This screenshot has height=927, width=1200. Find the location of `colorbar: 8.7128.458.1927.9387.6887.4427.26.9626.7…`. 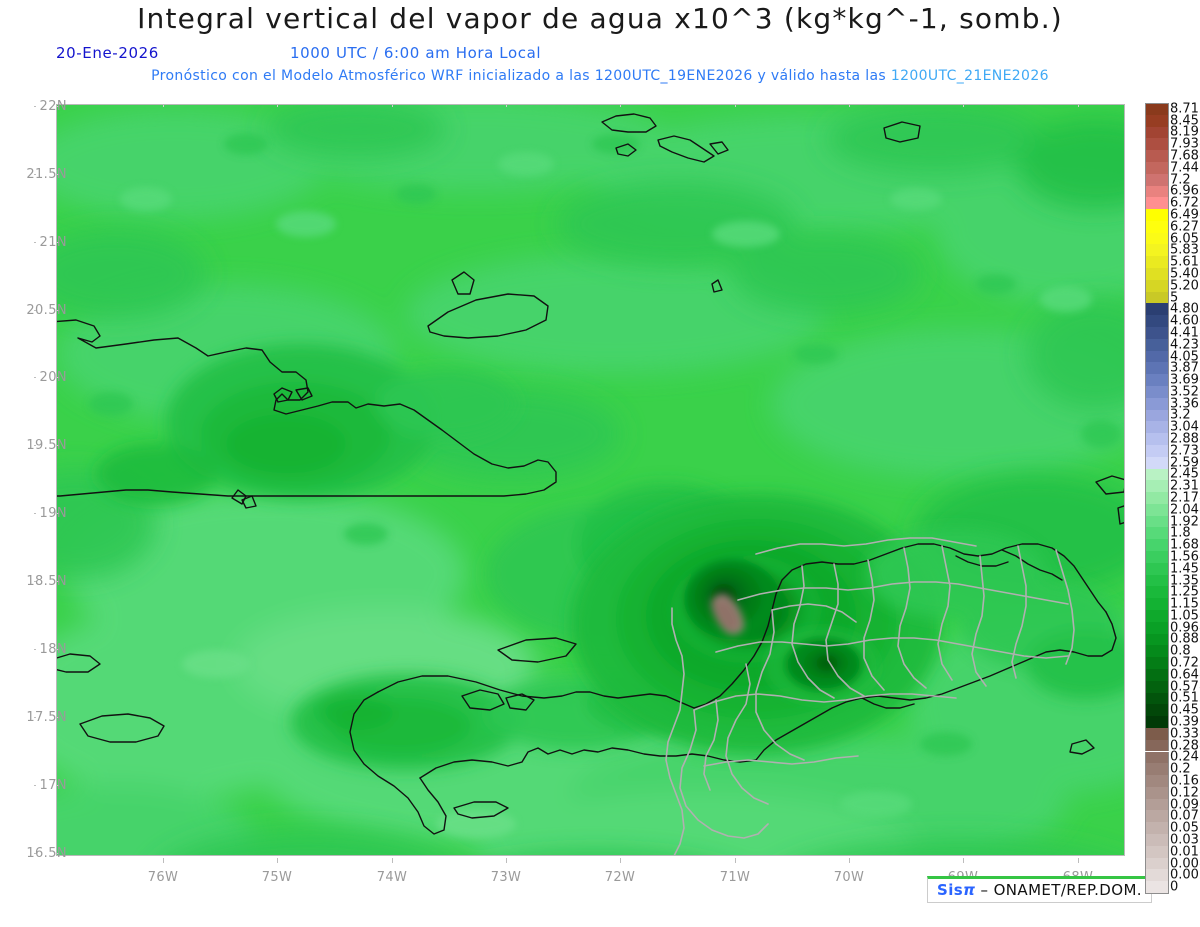

colorbar: 8.7128.458.1927.9387.6887.4427.26.9626.7… is located at coordinates (1172, 498).